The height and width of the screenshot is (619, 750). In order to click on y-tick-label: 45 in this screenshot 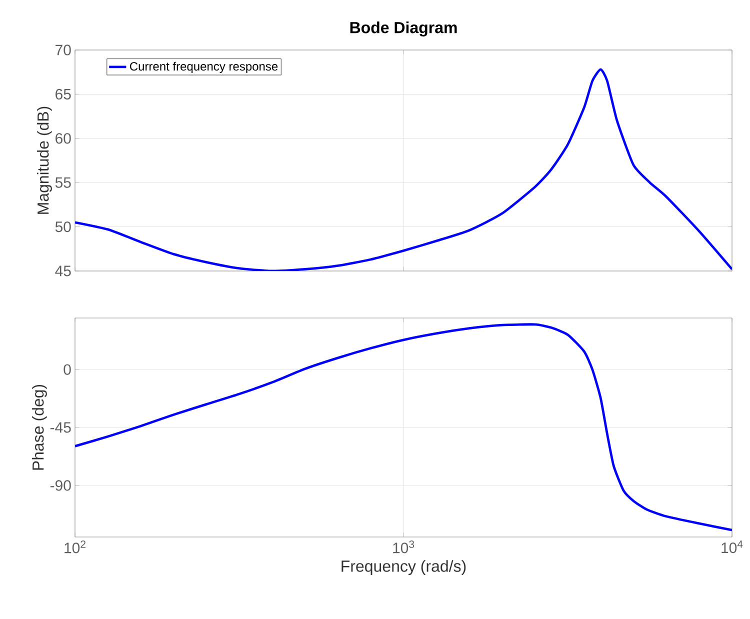, I will do `click(63, 271)`.